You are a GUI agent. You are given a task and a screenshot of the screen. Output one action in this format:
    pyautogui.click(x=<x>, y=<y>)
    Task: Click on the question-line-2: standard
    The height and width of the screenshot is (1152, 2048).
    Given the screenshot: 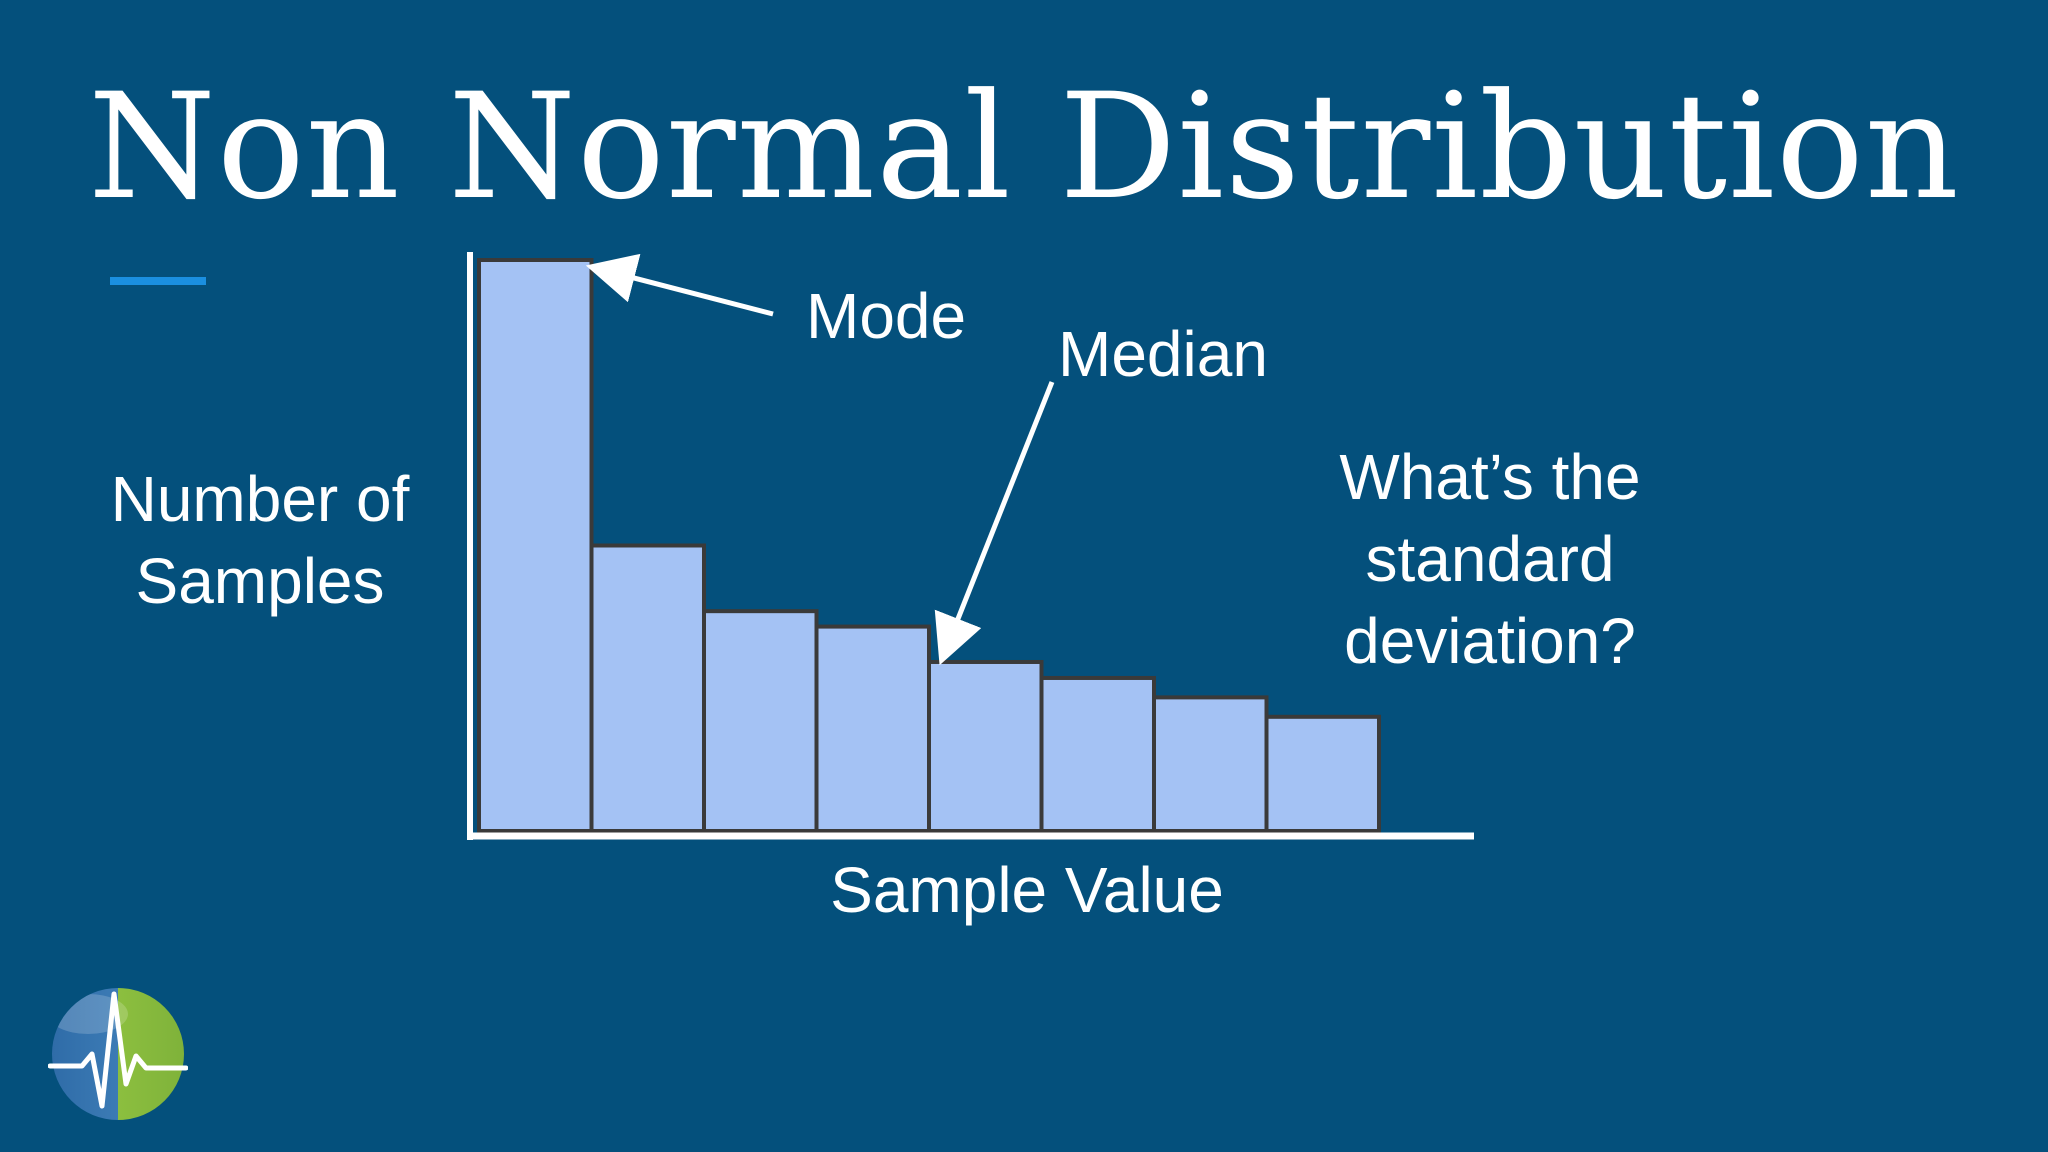 What is the action you would take?
    pyautogui.click(x=1490, y=559)
    